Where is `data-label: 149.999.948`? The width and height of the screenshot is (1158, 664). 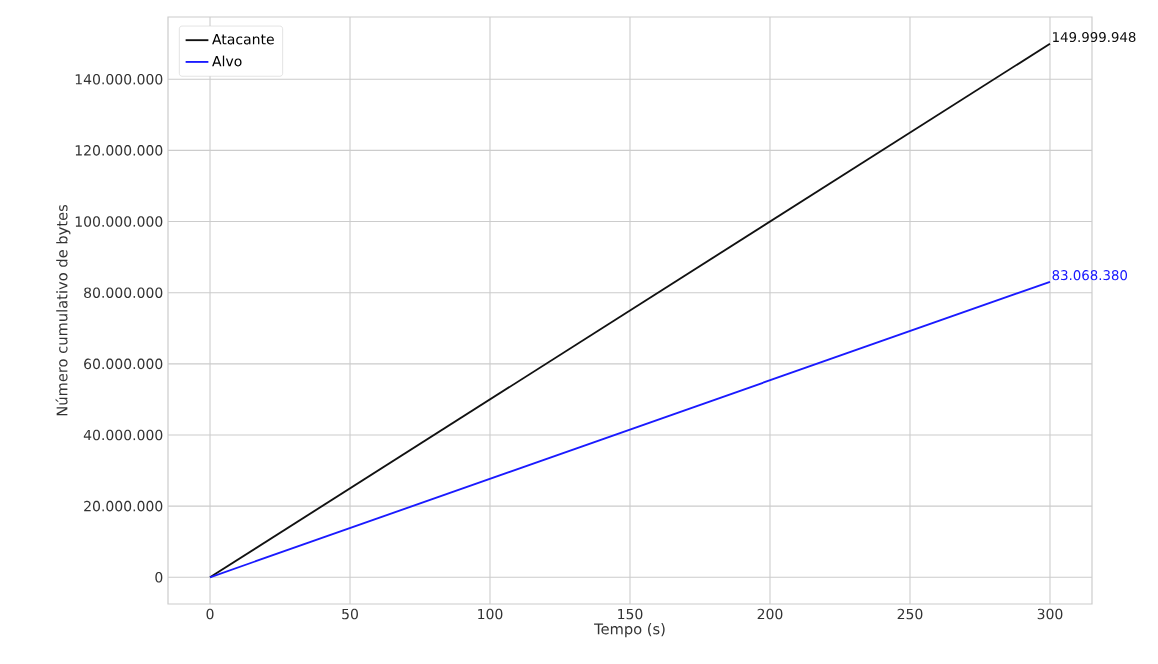 data-label: 149.999.948 is located at coordinates (1094, 37).